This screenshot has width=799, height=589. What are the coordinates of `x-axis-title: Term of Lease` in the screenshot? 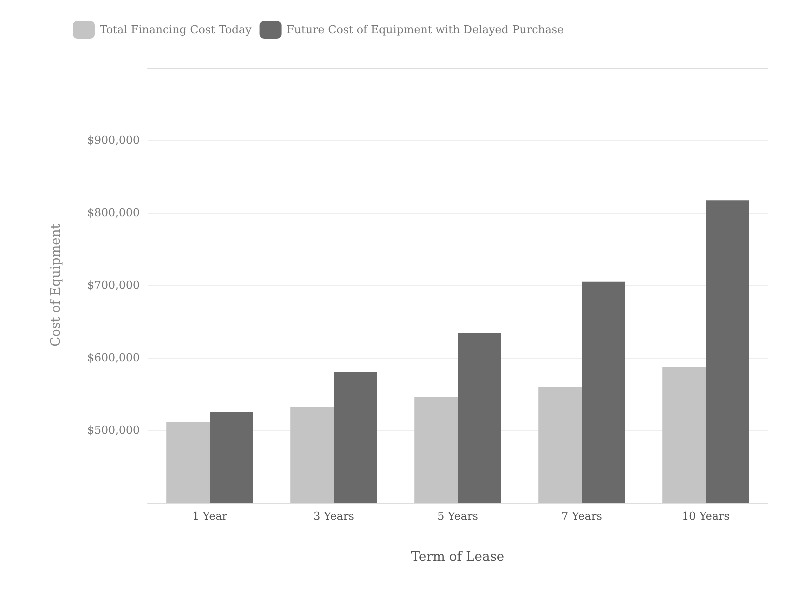 It's located at (458, 557).